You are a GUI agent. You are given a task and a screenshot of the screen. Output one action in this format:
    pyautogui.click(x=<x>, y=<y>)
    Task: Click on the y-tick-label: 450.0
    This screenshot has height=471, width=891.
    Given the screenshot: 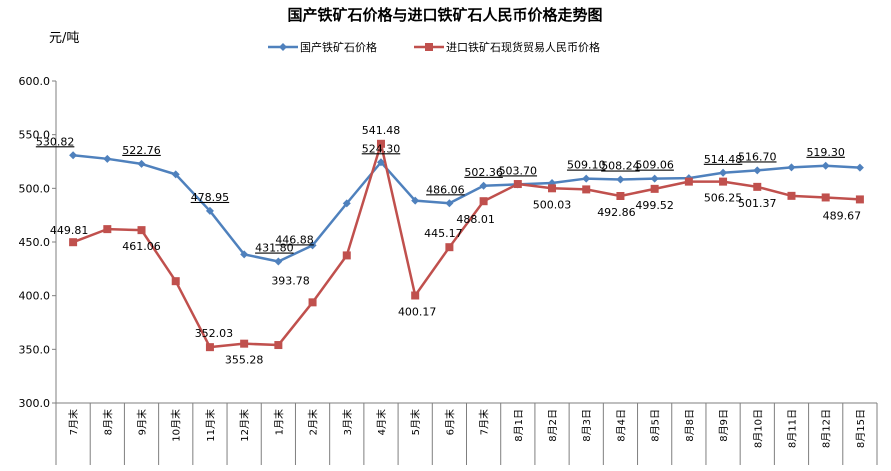 What is the action you would take?
    pyautogui.click(x=35, y=242)
    